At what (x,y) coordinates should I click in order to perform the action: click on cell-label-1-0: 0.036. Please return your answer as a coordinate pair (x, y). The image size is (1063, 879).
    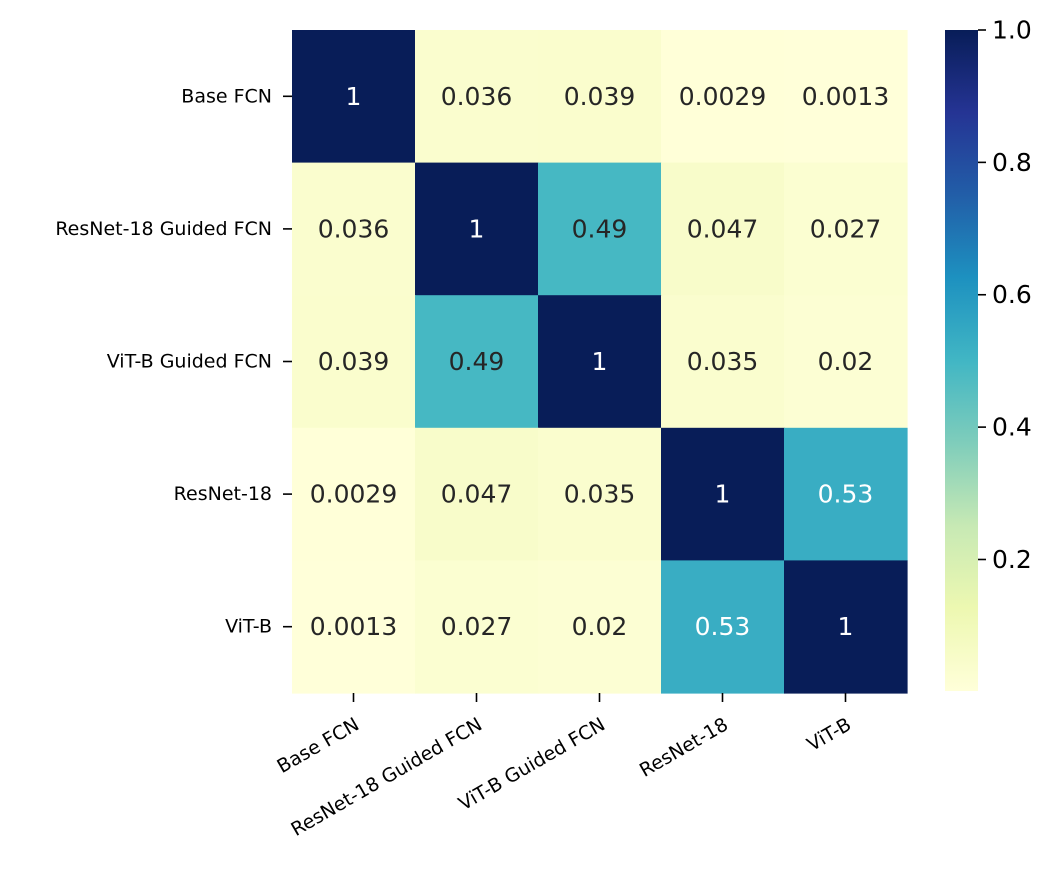
    Looking at the image, I should click on (354, 228).